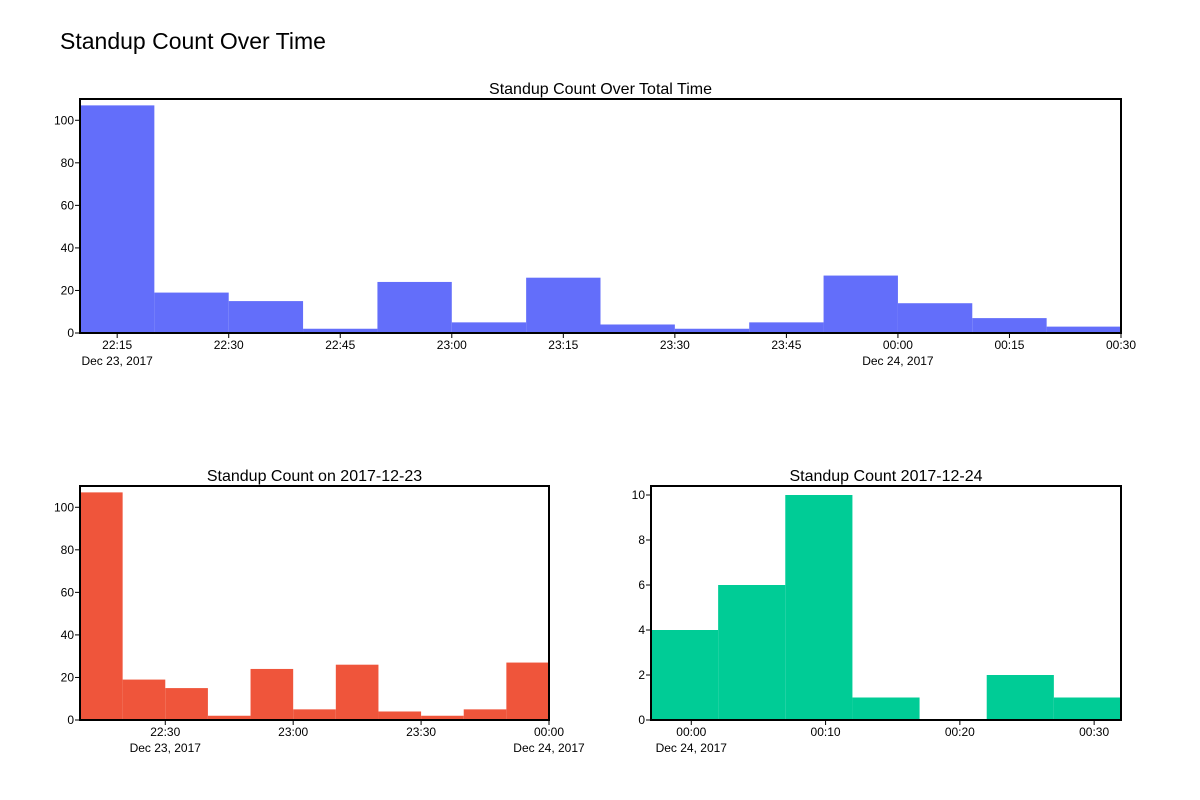 The width and height of the screenshot is (1200, 800). I want to click on chart1-xtick-sublabel: Dec 23, 2017, so click(117, 361).